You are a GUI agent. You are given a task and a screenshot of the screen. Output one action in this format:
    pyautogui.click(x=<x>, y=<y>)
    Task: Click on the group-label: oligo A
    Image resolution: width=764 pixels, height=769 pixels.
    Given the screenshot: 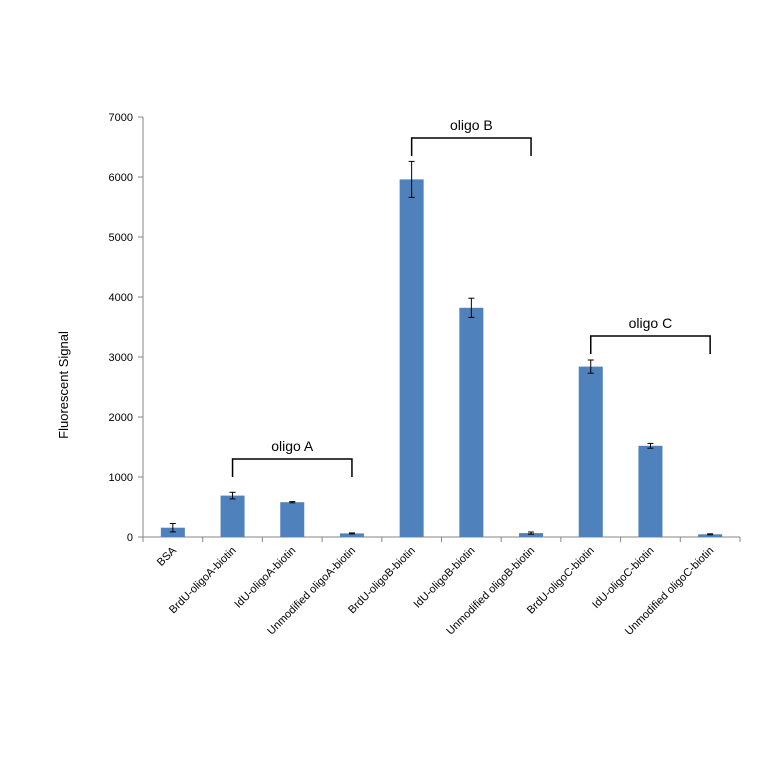 What is the action you would take?
    pyautogui.click(x=292, y=446)
    